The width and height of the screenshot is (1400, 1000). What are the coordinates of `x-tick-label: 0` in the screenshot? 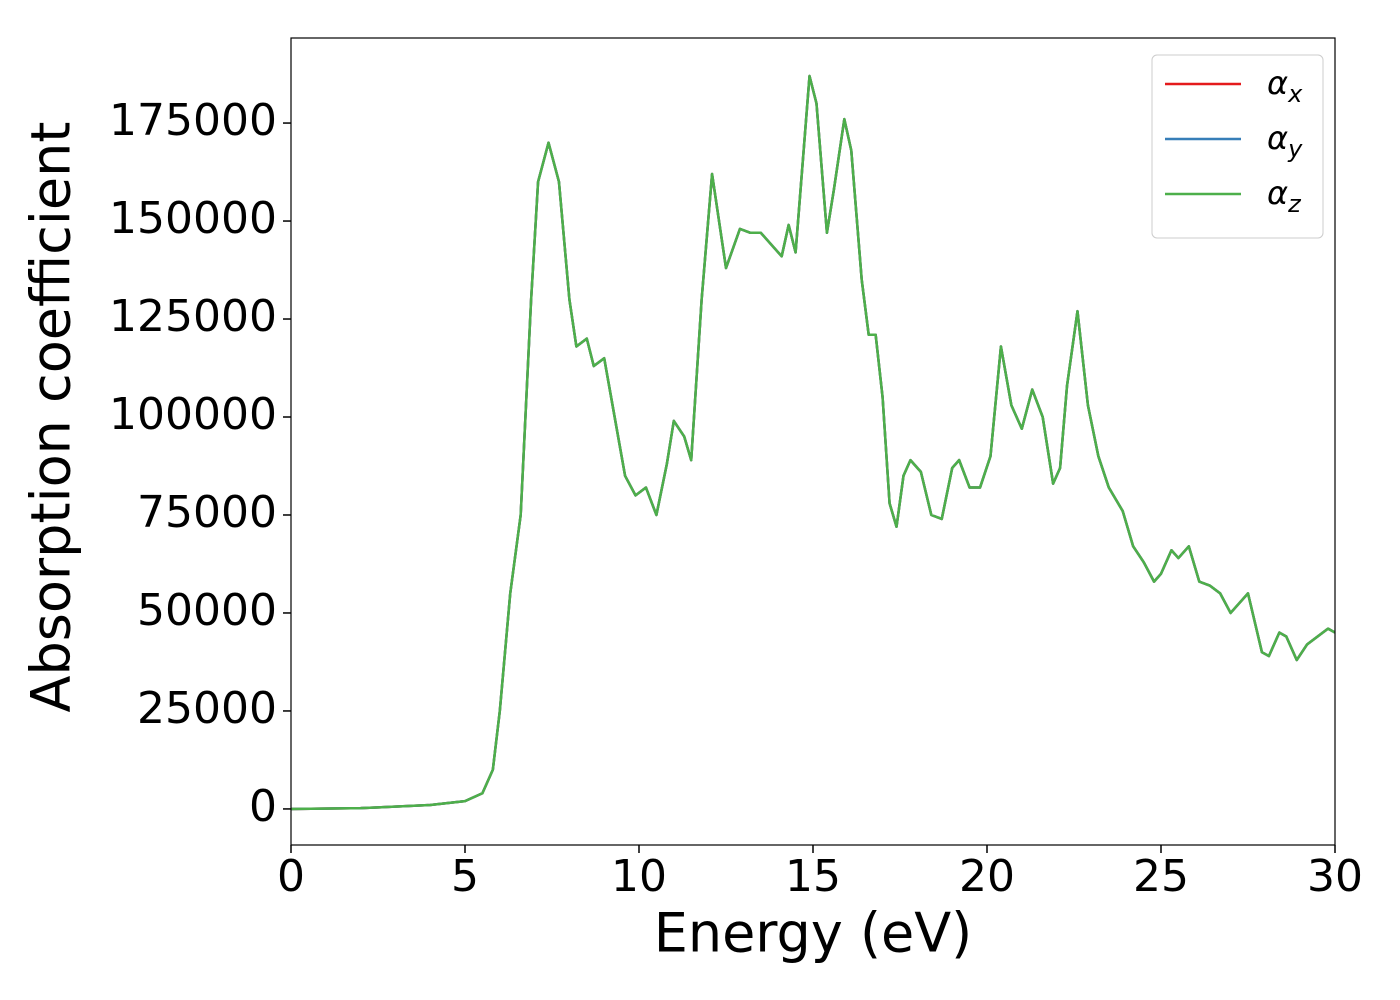 It's located at (291, 876).